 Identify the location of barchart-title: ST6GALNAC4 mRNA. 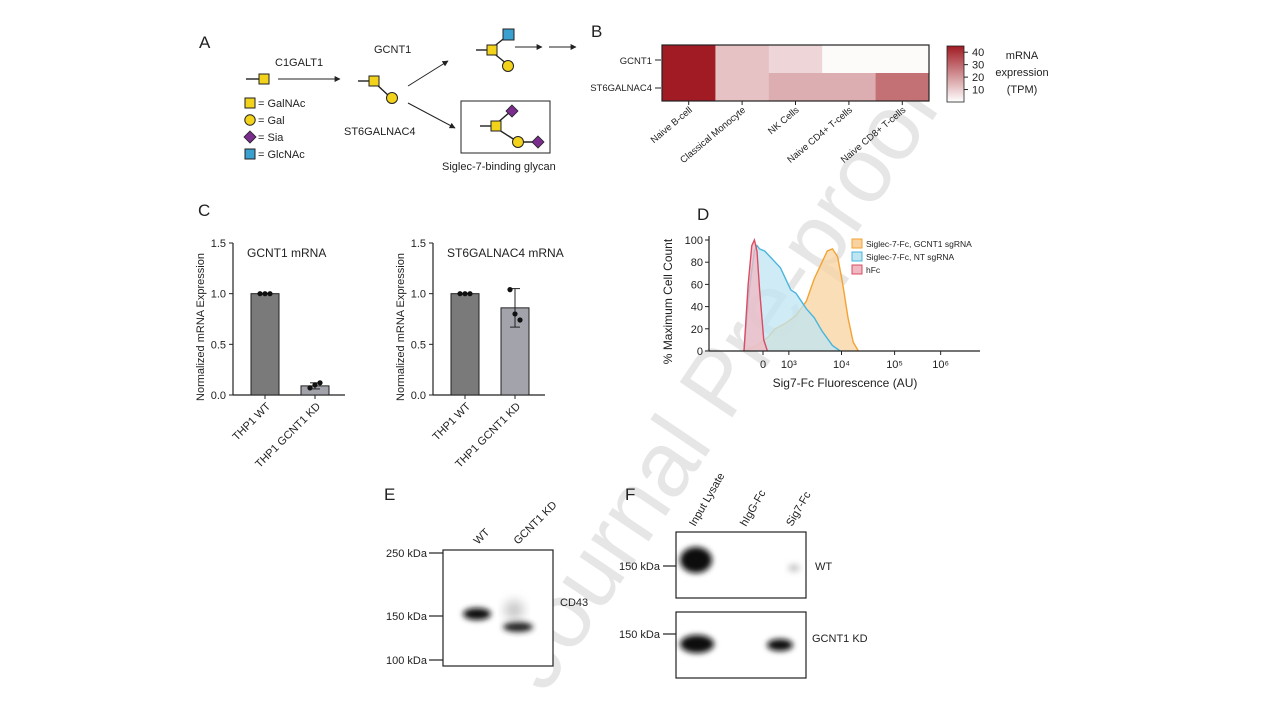
(505, 253).